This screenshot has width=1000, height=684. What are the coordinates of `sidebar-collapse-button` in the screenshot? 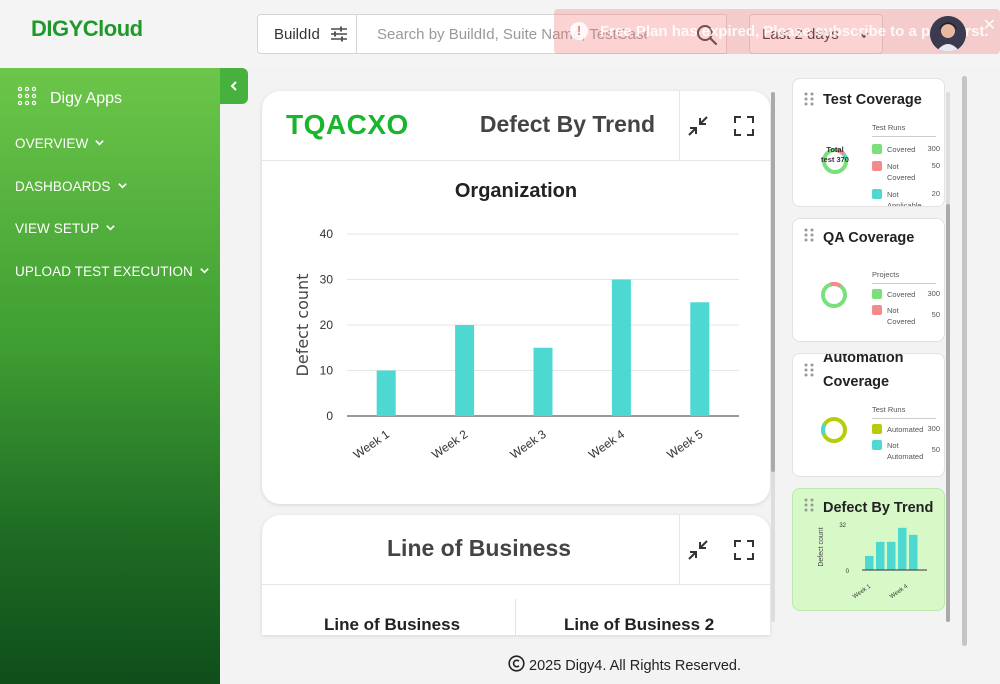 It's located at (234, 86).